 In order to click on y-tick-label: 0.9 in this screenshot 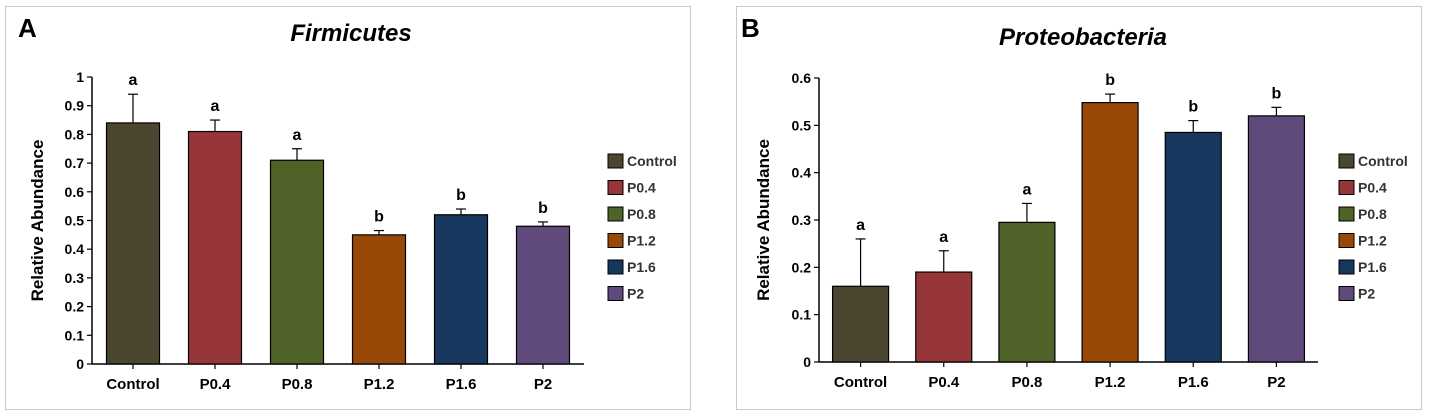, I will do `click(75, 106)`.